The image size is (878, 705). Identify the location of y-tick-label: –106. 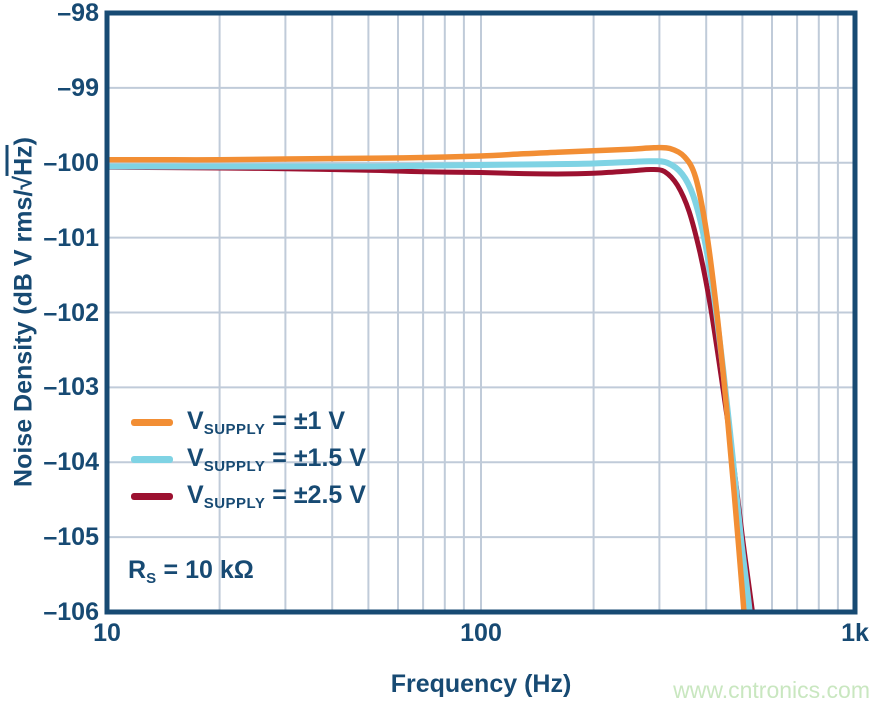
(71, 612).